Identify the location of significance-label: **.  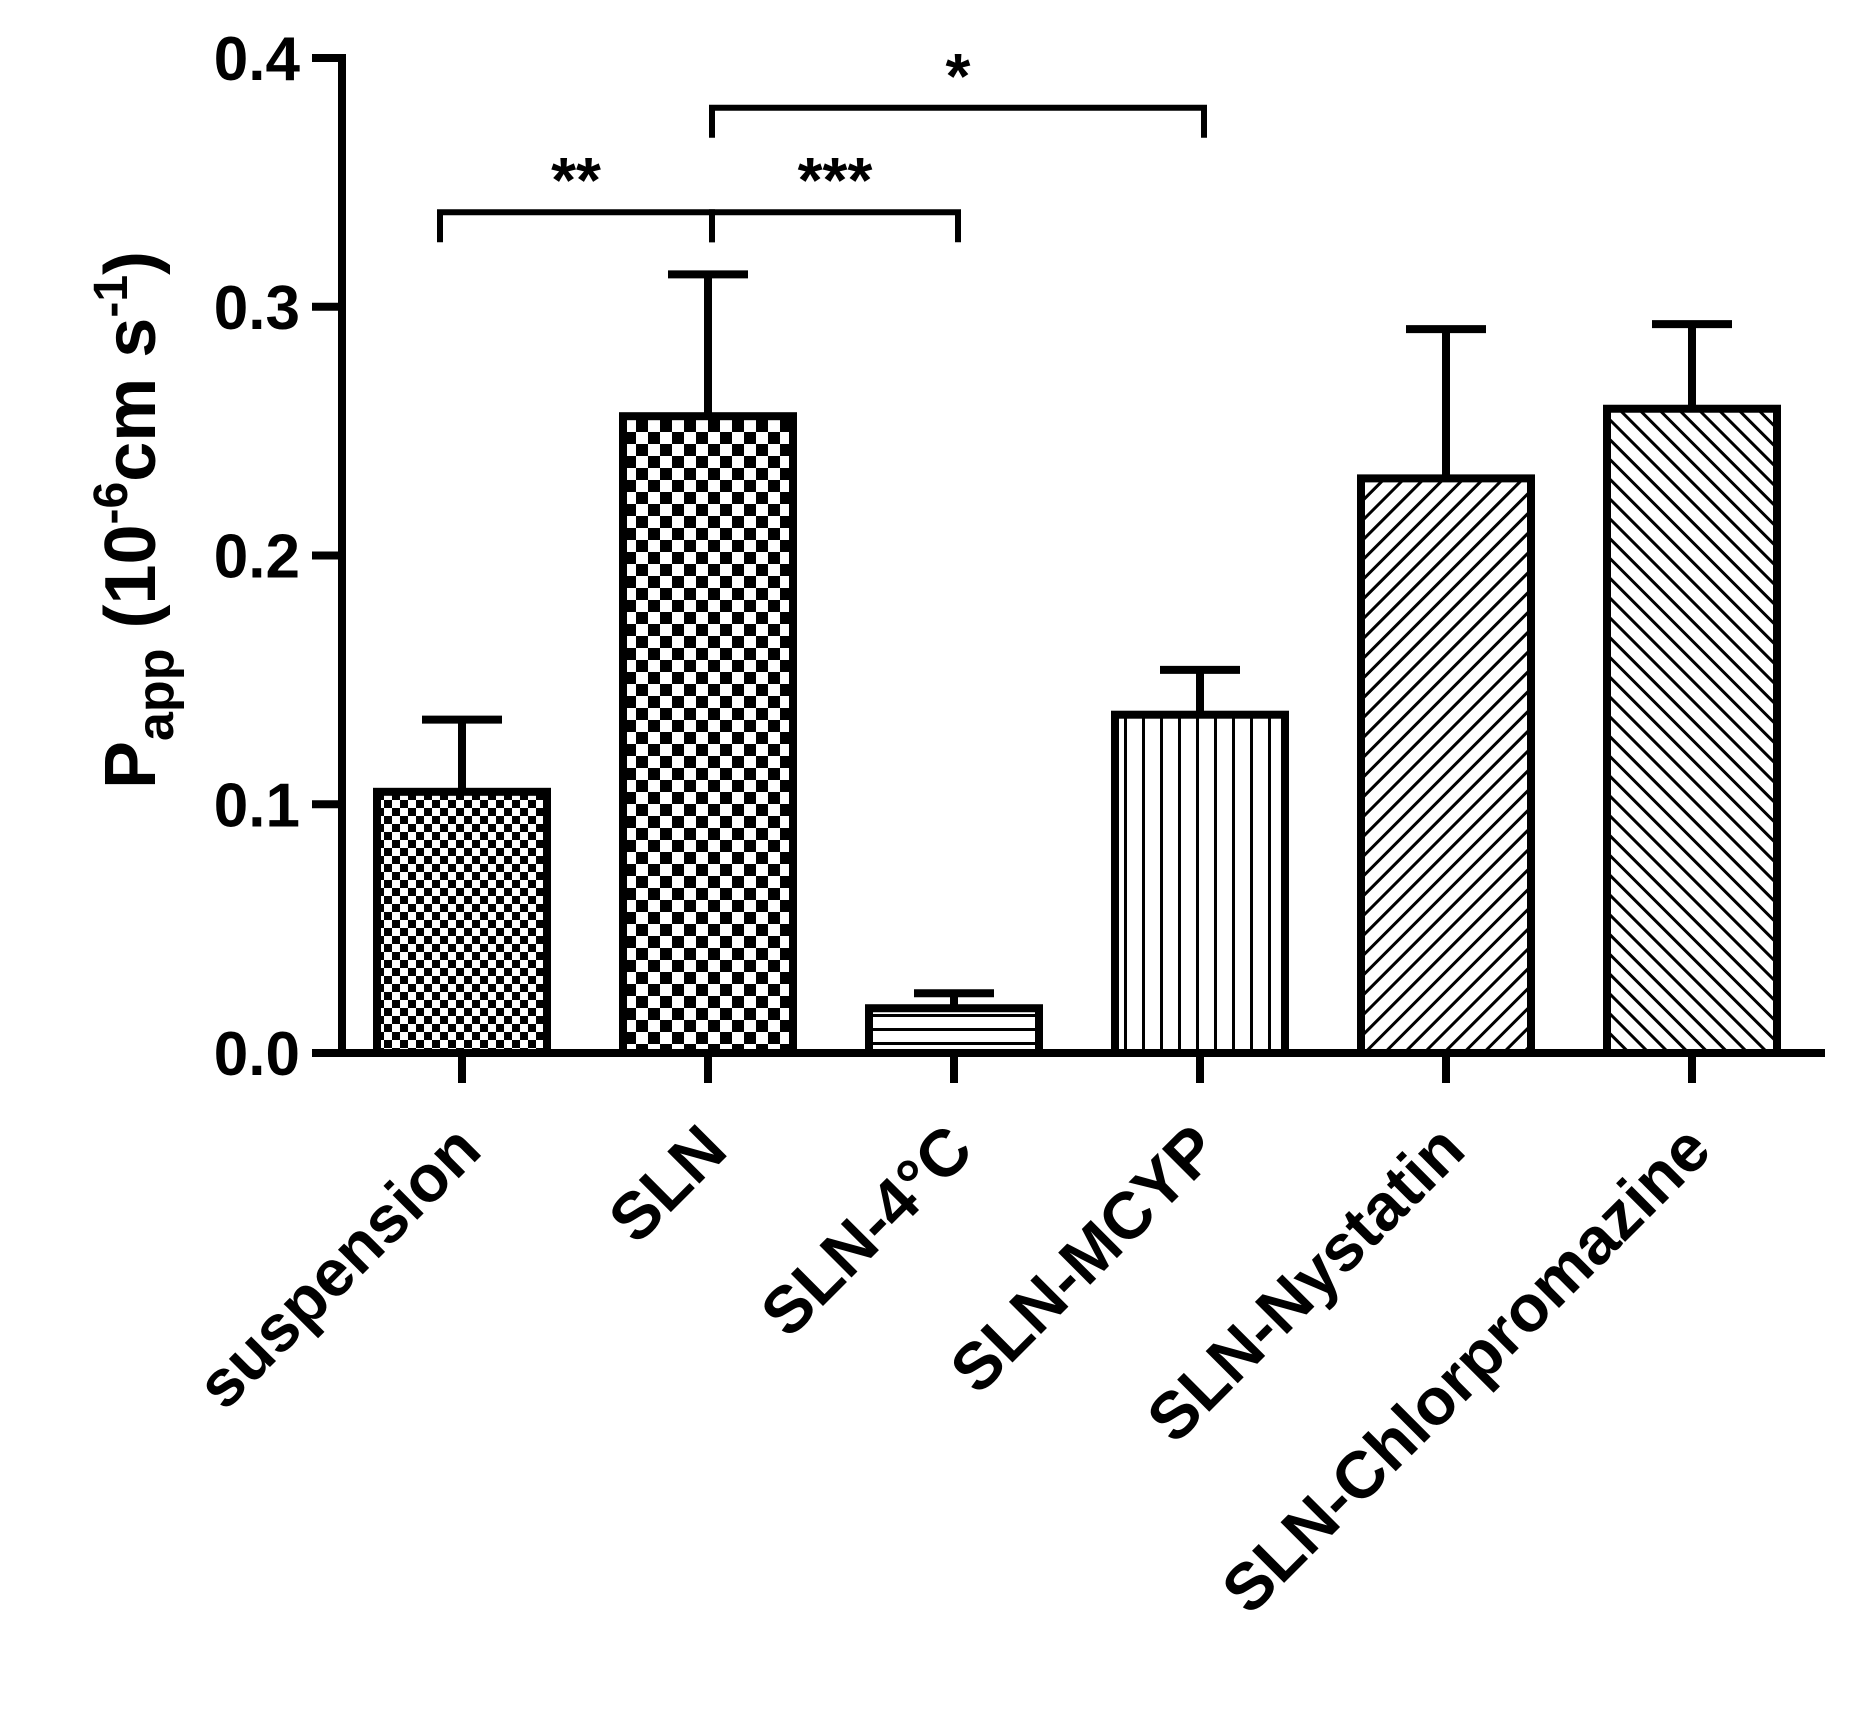
(576, 180).